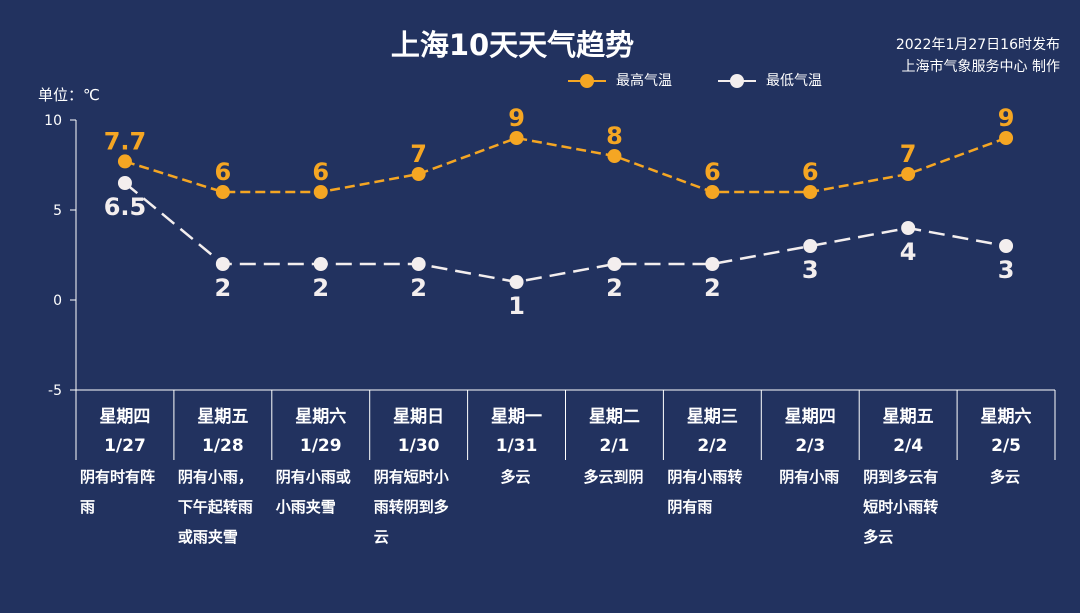 The width and height of the screenshot is (1080, 613). I want to click on chart-title: 上海10天天气趋势, so click(512, 45).